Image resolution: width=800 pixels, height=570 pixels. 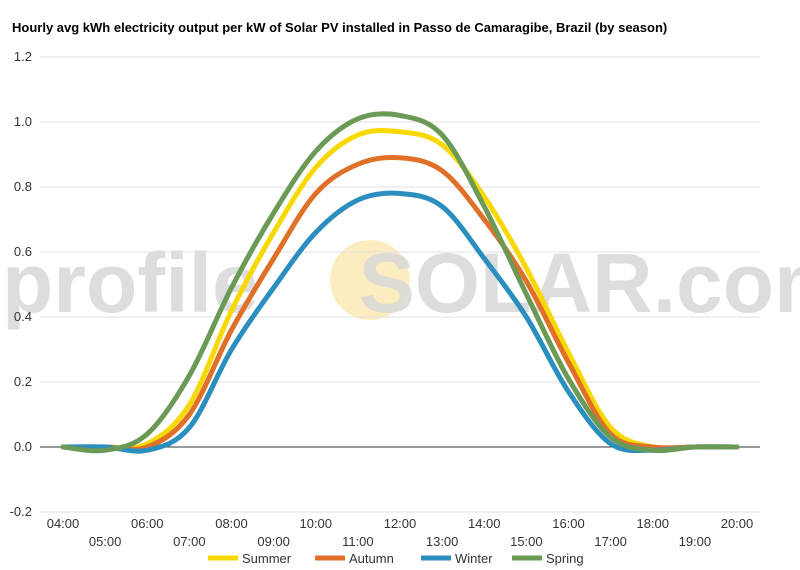 What do you see at coordinates (610, 541) in the screenshot?
I see `x-tick-label: 17:00` at bounding box center [610, 541].